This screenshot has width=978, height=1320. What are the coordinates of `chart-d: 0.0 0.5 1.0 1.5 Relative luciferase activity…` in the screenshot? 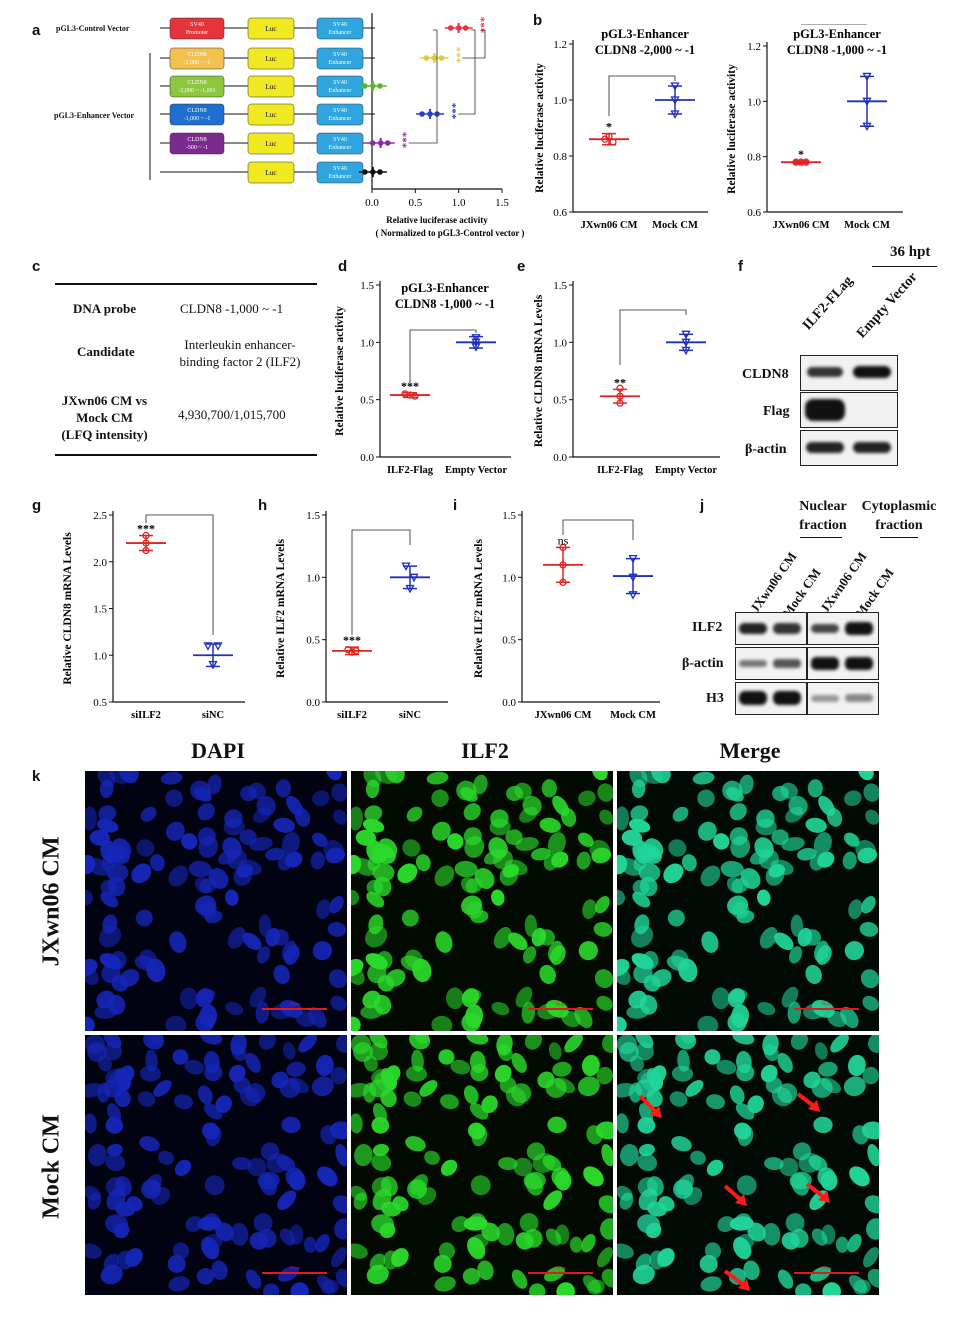 It's located at (422, 378).